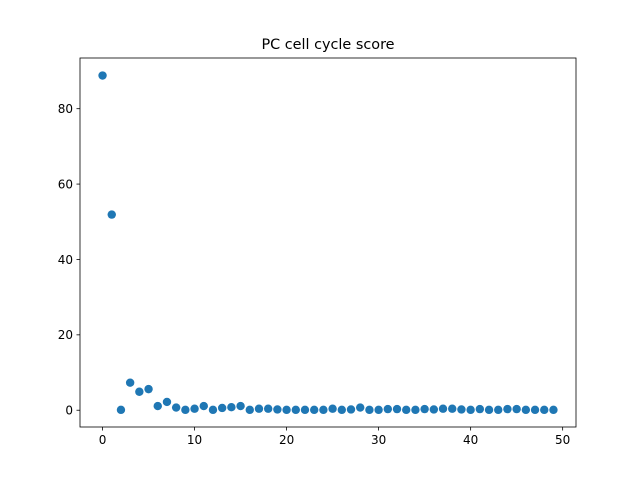 The width and height of the screenshot is (640, 480). Describe the element at coordinates (286, 440) in the screenshot. I see `x-tick-label: 20` at that location.